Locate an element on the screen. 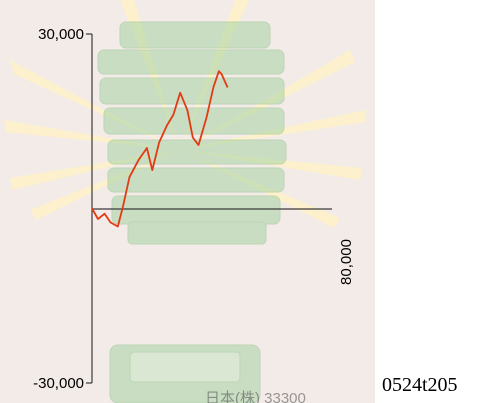  x-tick-label-max: 80,000 is located at coordinates (346, 262).